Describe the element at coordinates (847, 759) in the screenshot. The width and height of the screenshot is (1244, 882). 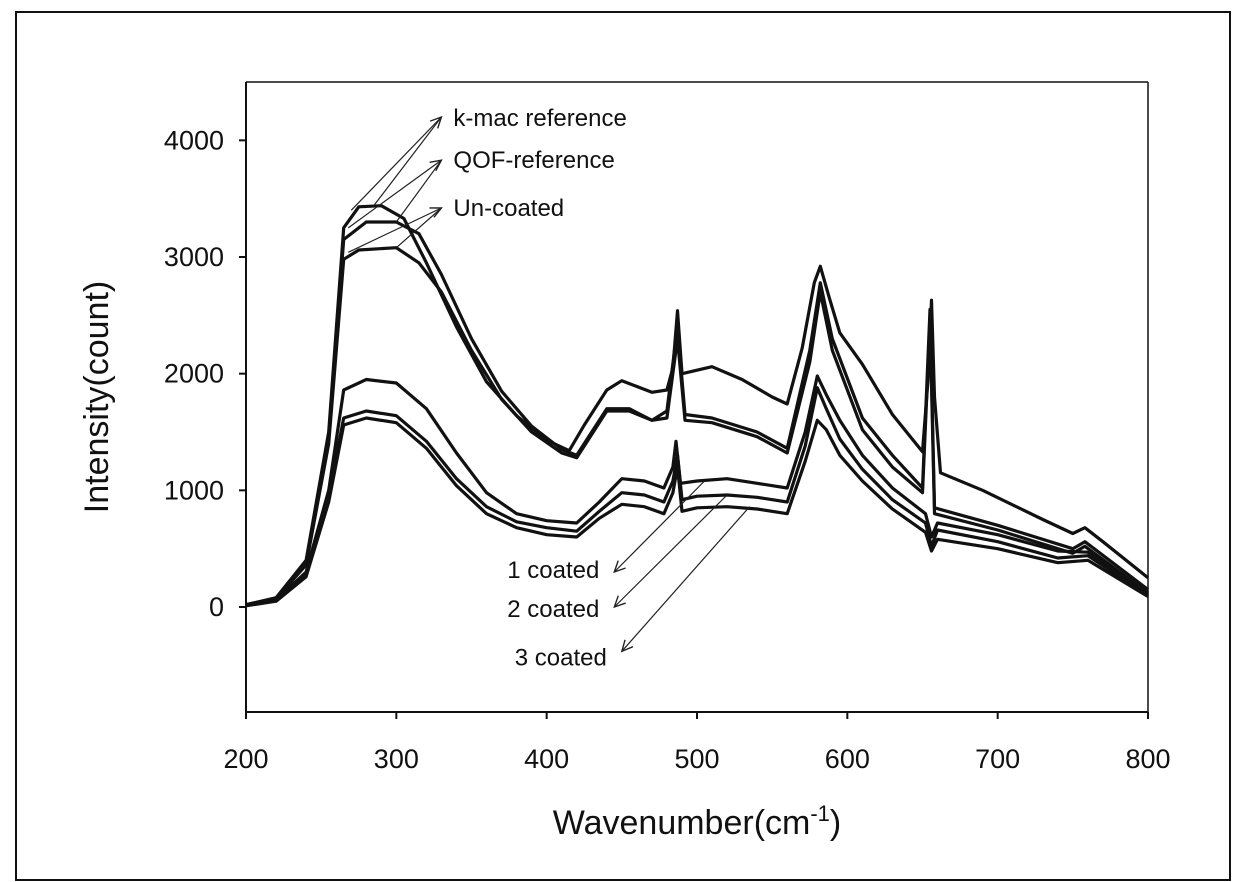
I see `x-tick-label: 600` at that location.